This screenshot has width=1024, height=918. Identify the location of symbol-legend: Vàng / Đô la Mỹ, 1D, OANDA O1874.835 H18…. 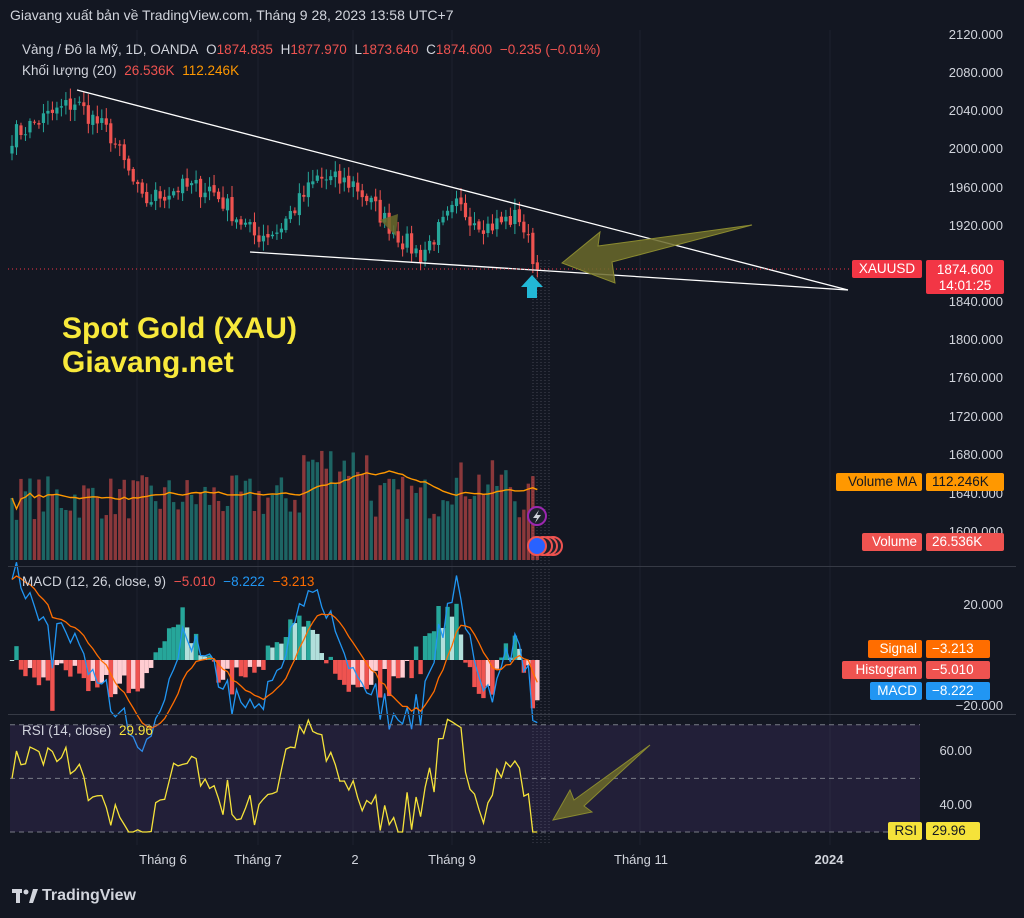
(313, 49).